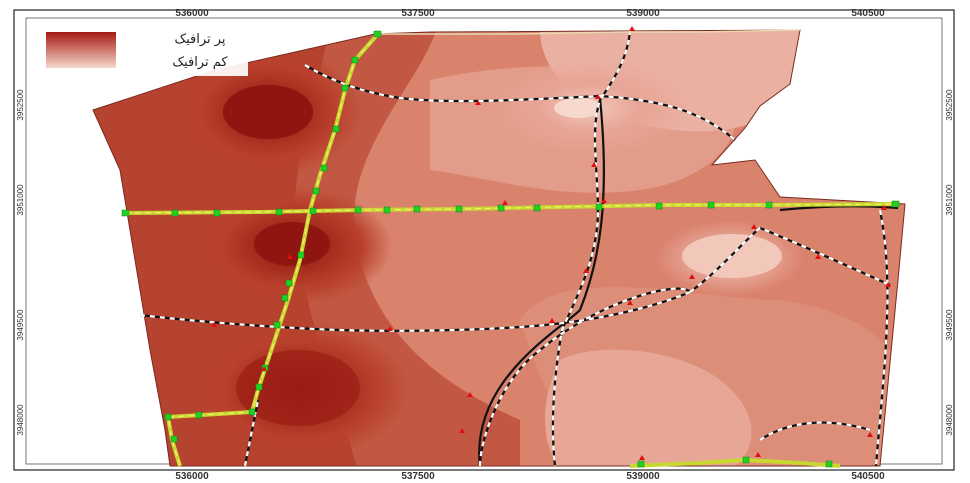  What do you see at coordinates (949, 262) in the screenshot?
I see `y-ticks-right: 3952500 3951000 3949500 3948000` at bounding box center [949, 262].